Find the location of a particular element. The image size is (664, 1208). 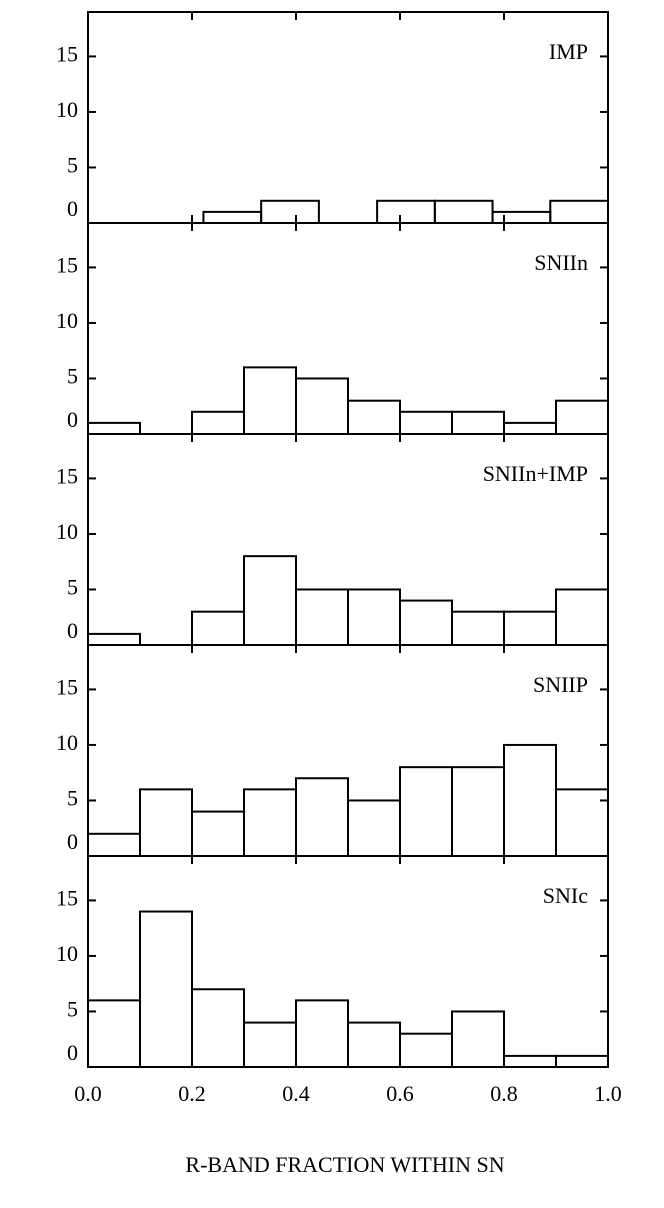

panel-label: SNIc is located at coordinates (565, 895).